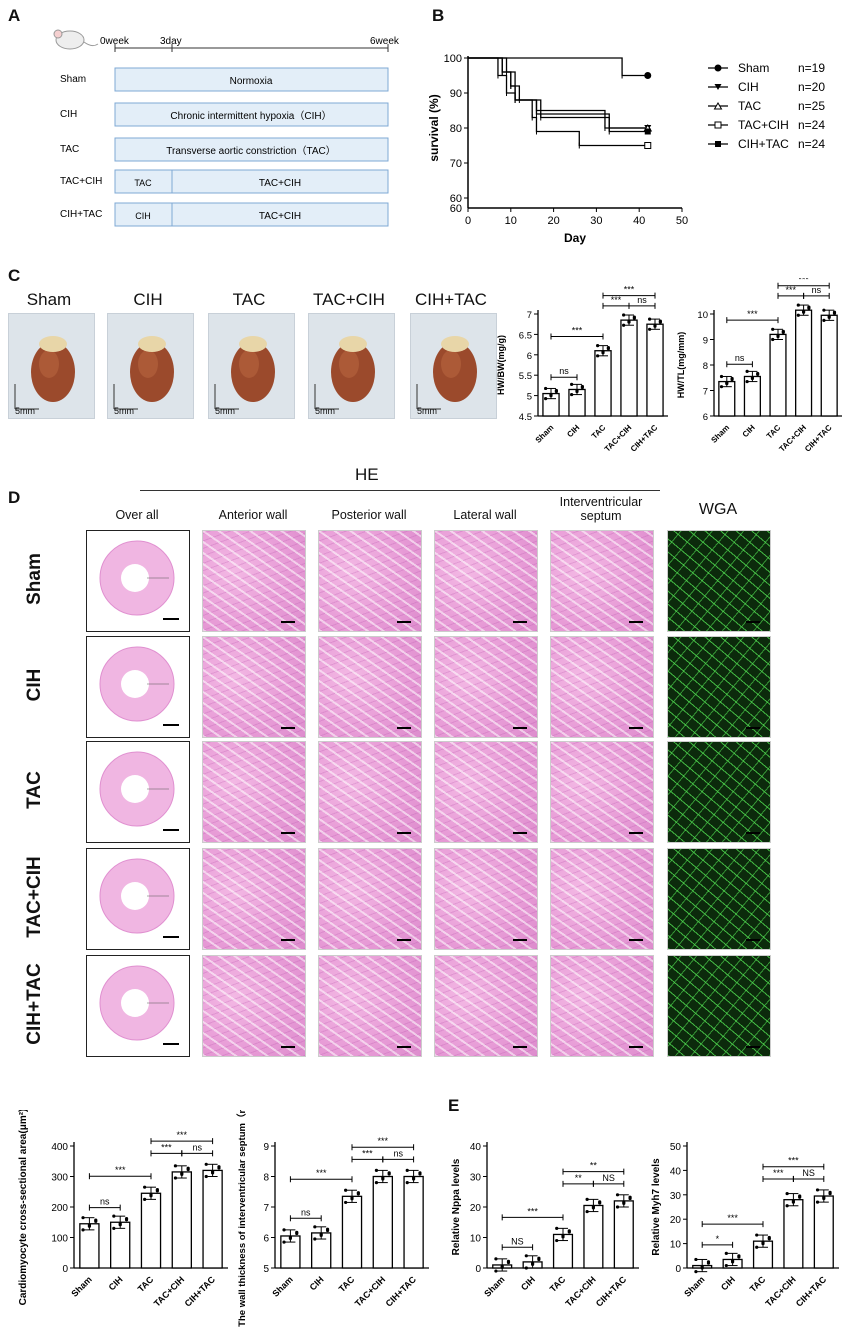  What do you see at coordinates (525, 376) in the screenshot?
I see `y-tick-label: 5.5` at bounding box center [525, 376].